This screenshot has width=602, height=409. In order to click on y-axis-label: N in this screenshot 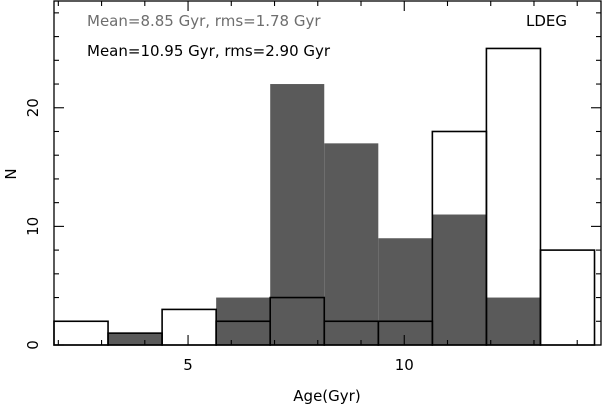, I will do `click(11, 173)`.